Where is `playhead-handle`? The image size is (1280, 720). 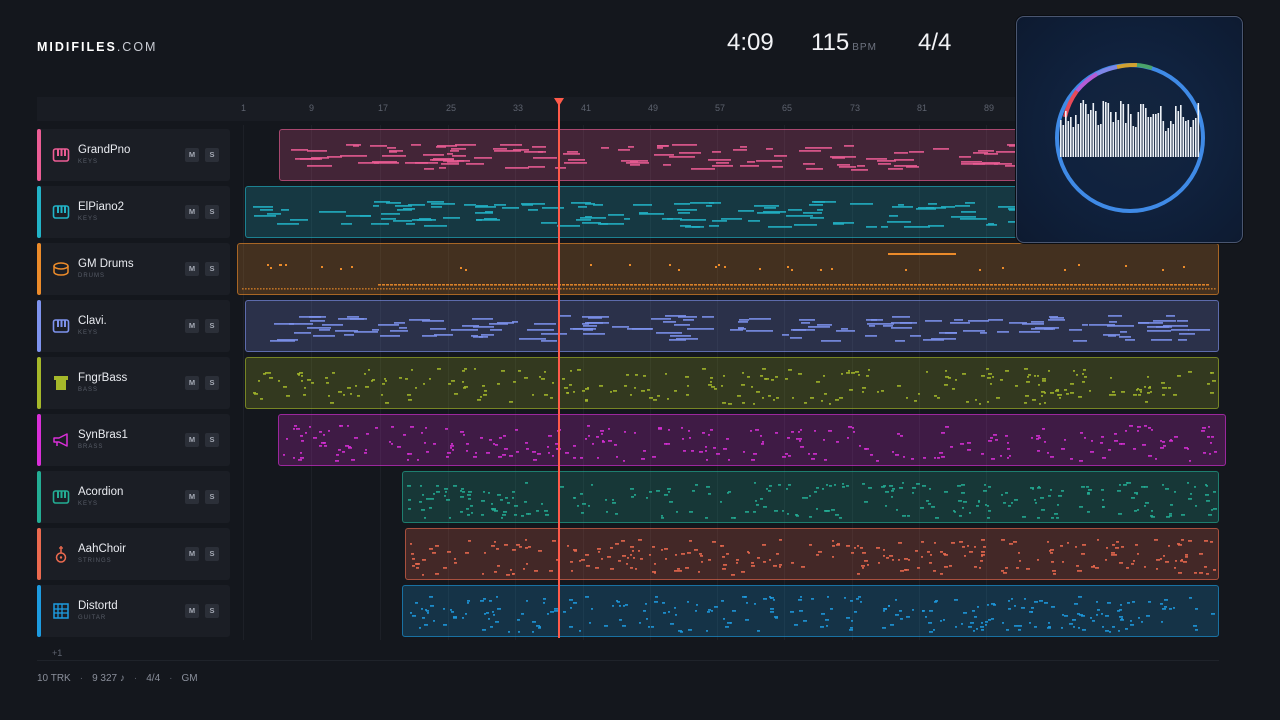
playhead-handle is located at coordinates (559, 102).